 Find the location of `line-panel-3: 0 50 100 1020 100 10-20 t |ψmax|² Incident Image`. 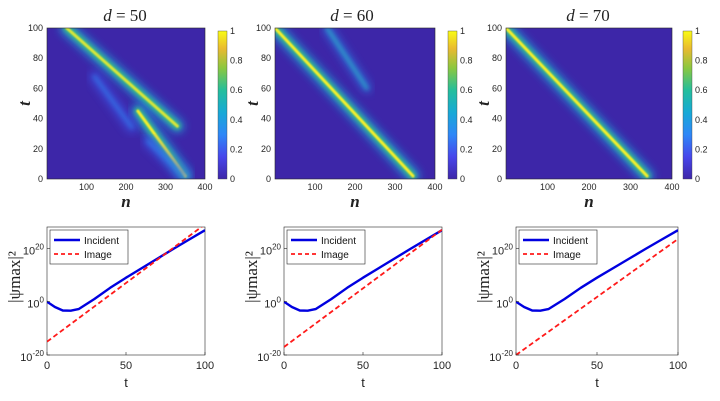

line-panel-3: 0 50 100 1020 100 10-20 t |ψmax|² Incident Image is located at coordinates (580, 308).